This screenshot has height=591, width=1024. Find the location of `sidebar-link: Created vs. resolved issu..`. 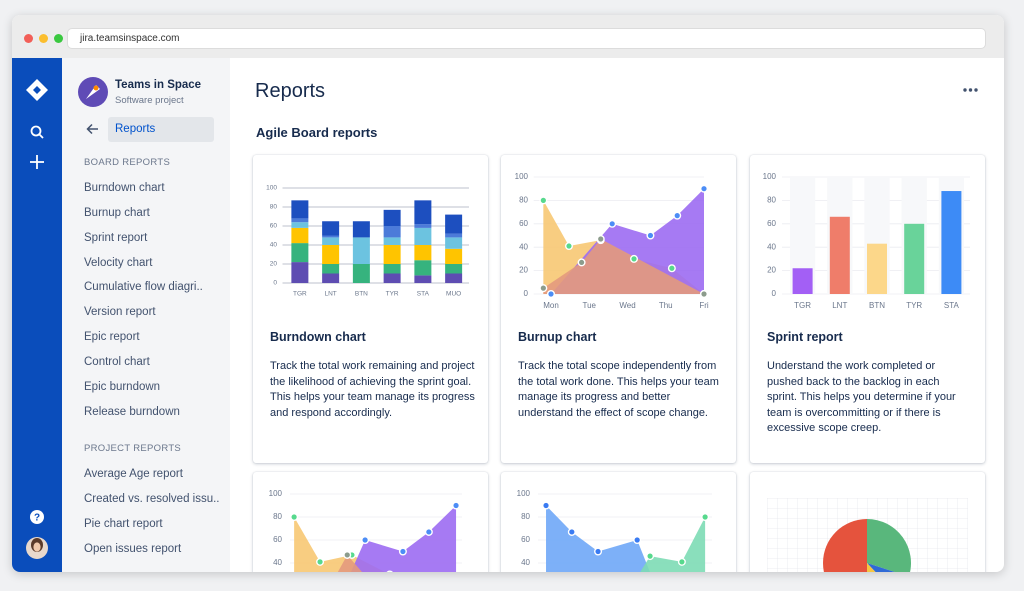

sidebar-link: Created vs. resolved issu.. is located at coordinates (152, 498).